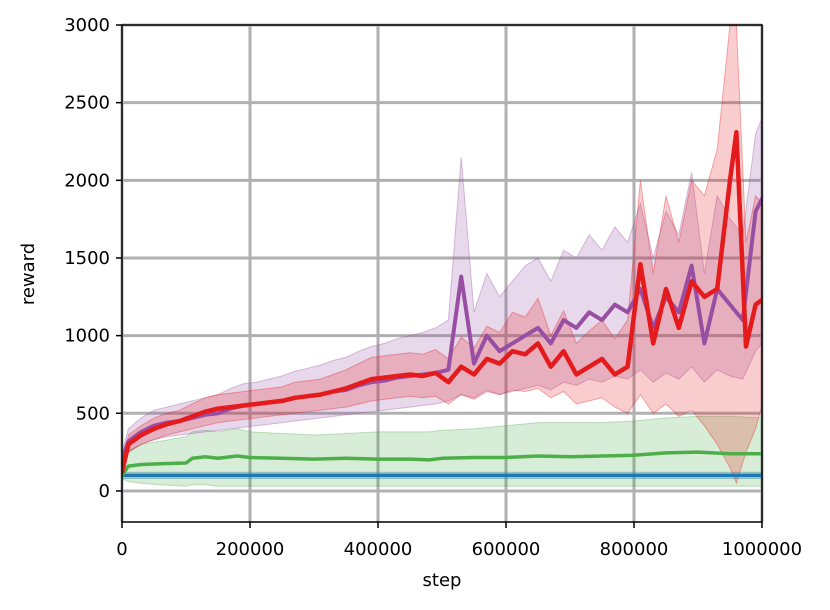 The height and width of the screenshot is (610, 830). Describe the element at coordinates (121, 549) in the screenshot. I see `x-tick-label: 0` at that location.